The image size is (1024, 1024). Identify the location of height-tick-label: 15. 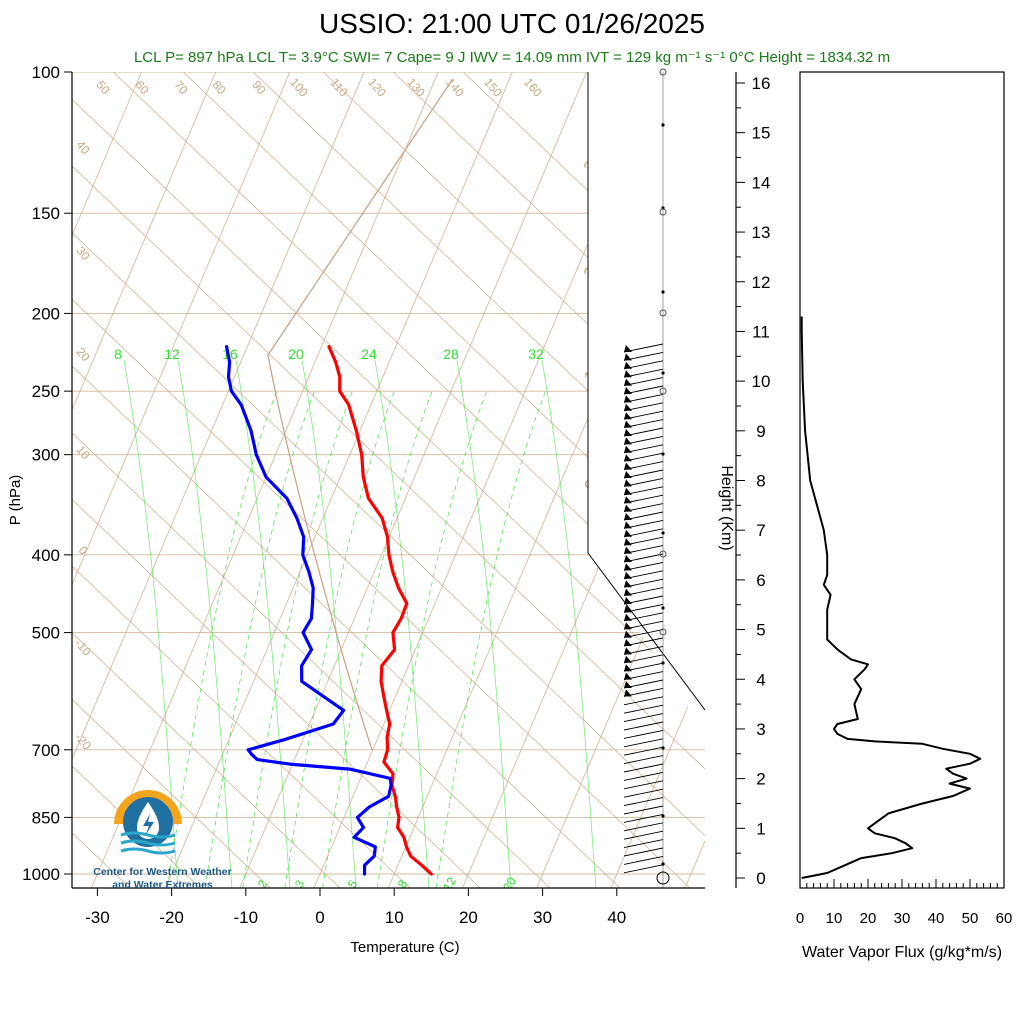
(761, 133).